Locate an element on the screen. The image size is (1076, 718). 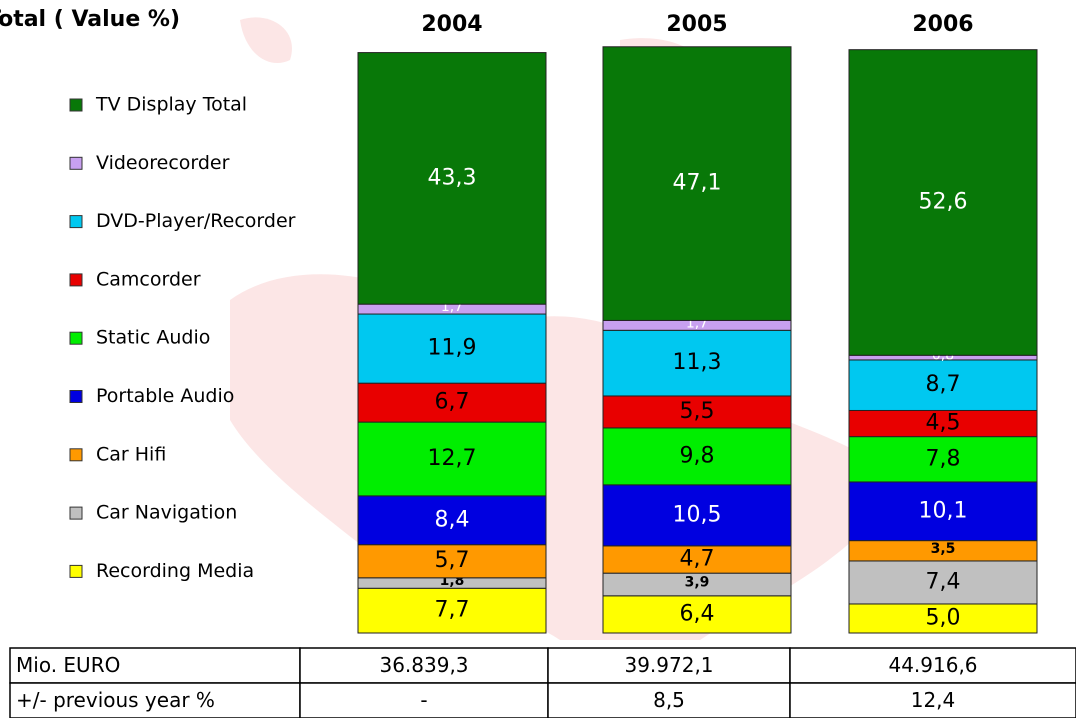
value-label: 9,8 is located at coordinates (697, 455).